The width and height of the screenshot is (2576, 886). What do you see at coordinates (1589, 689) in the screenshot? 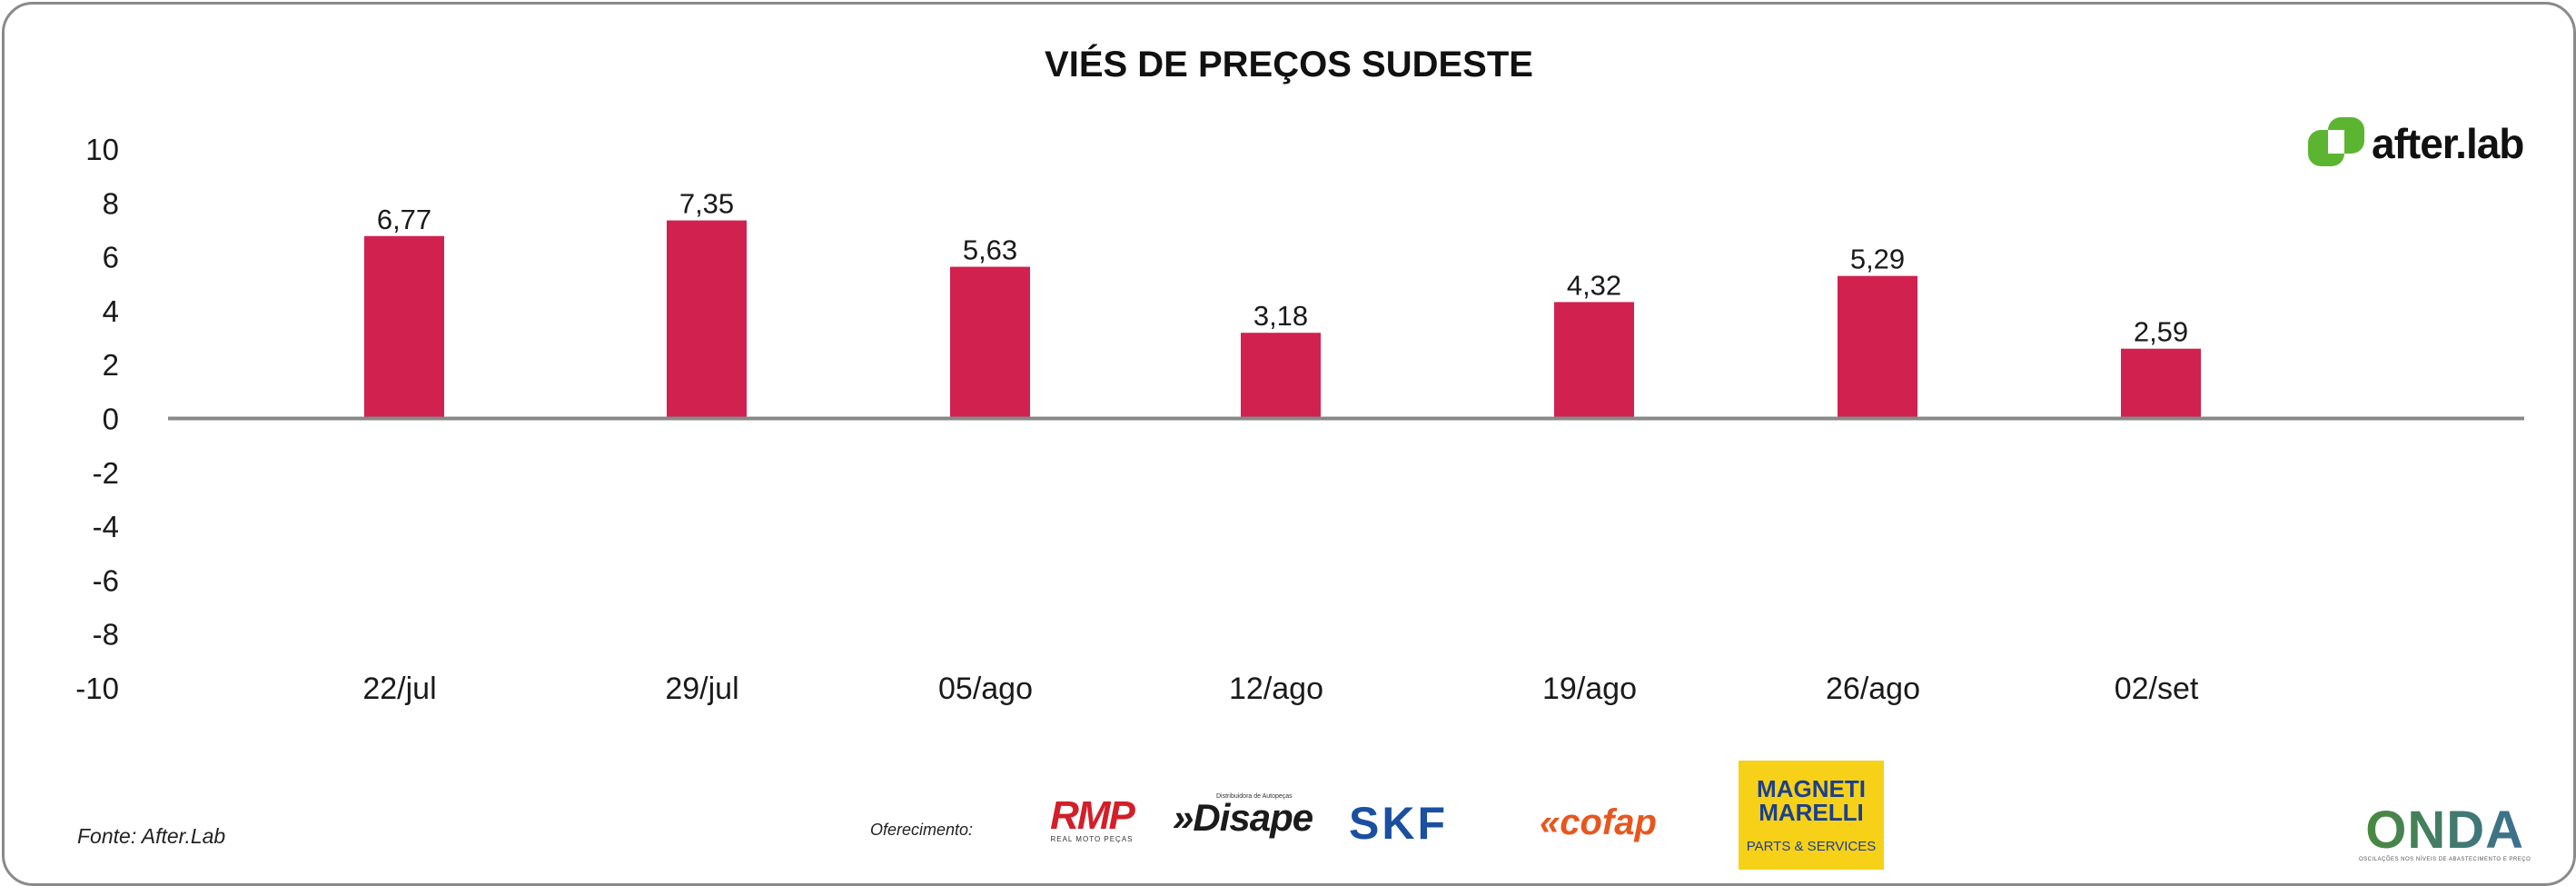
I see `x-tick-label: 19/ago` at bounding box center [1589, 689].